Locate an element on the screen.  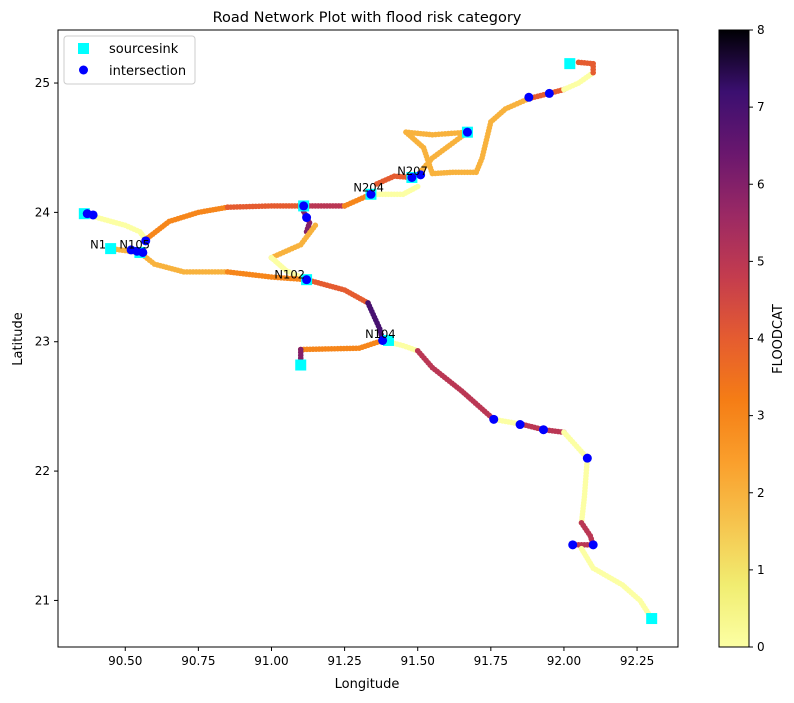
x-tick-label: 91.75 is located at coordinates (491, 661).